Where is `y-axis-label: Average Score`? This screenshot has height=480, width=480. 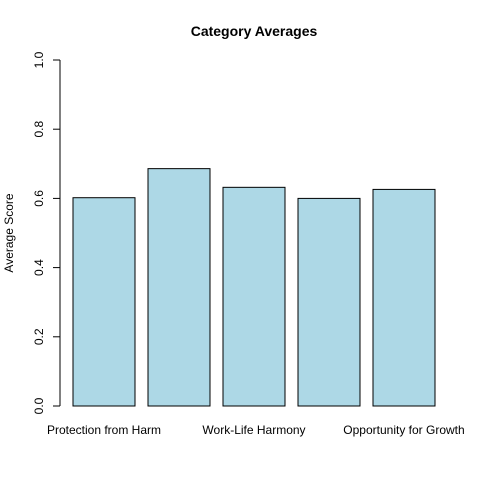 y-axis-label: Average Score is located at coordinates (9, 232).